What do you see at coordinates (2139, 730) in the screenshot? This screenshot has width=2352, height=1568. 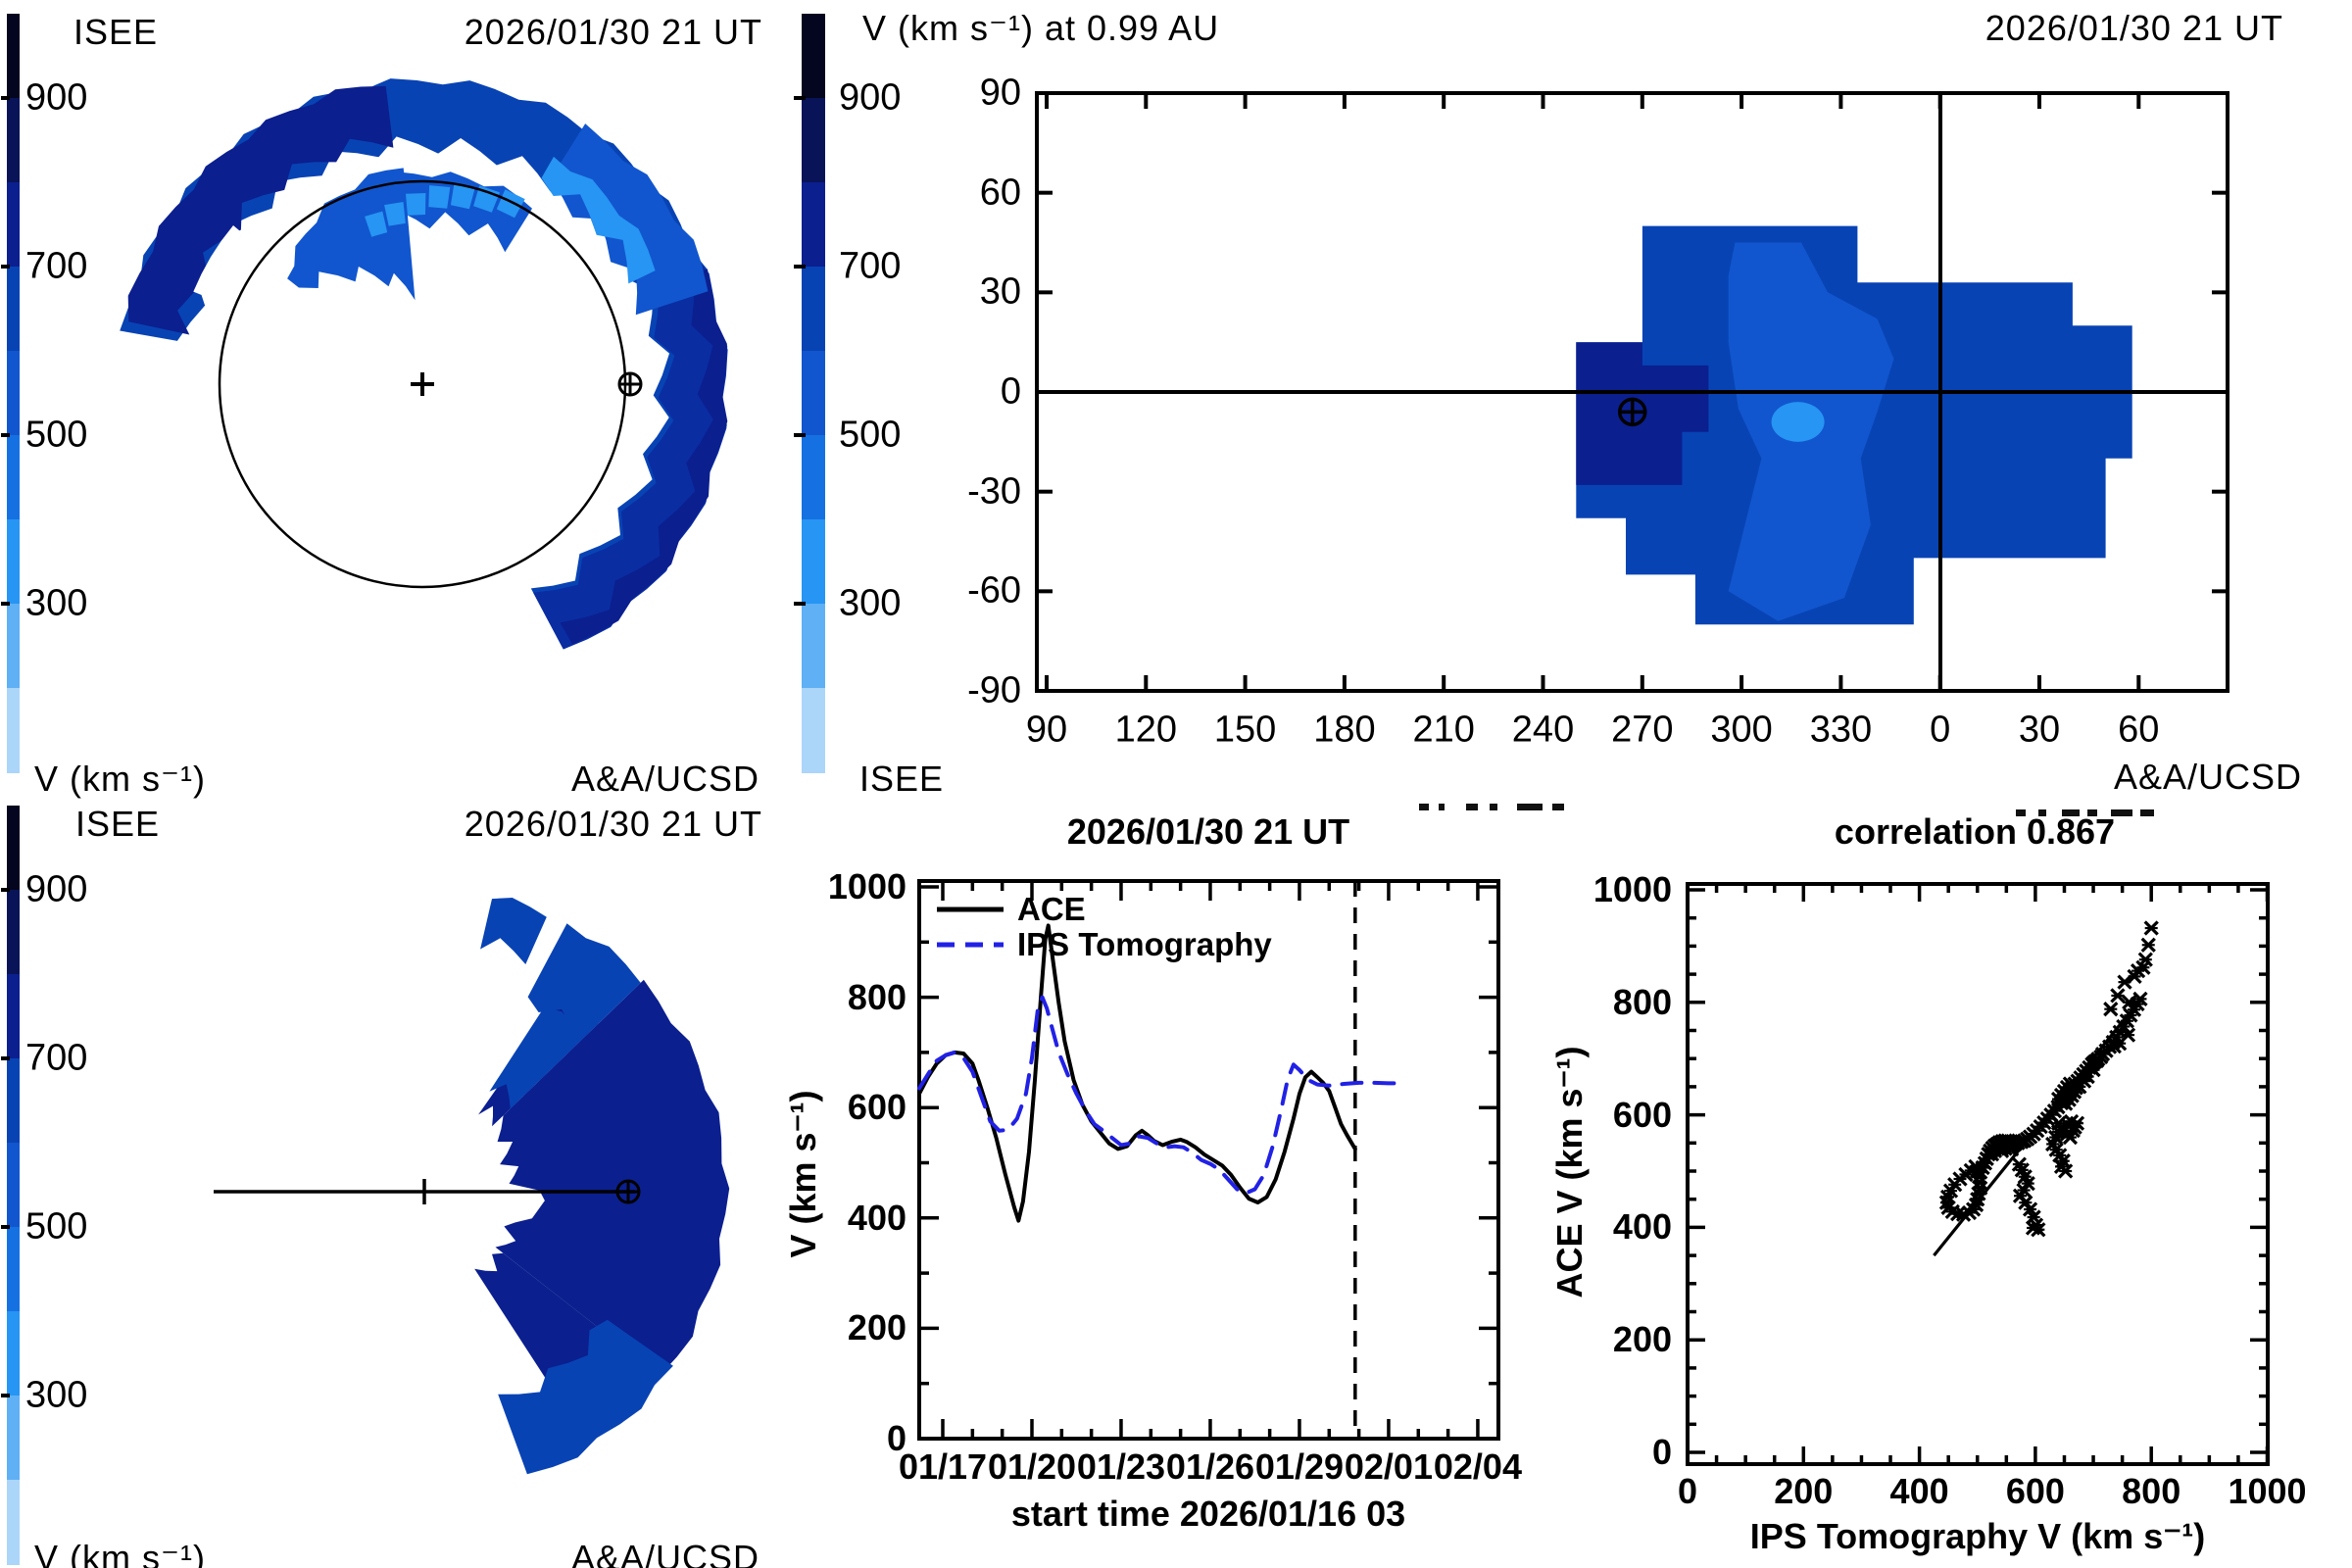 I see `map-x-tick-labels-item: 60` at bounding box center [2139, 730].